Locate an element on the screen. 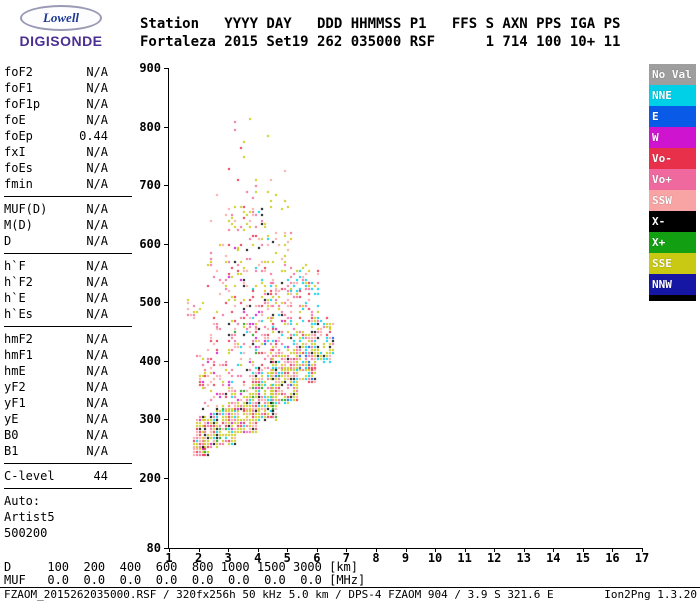 This screenshot has height=601, width=700. legend-entry: SSW is located at coordinates (672, 200).